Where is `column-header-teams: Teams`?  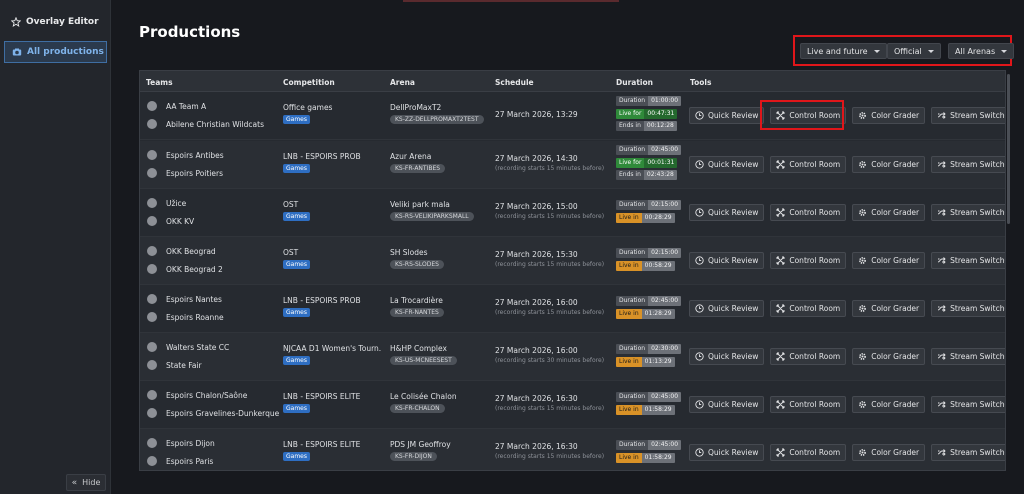 column-header-teams: Teams is located at coordinates (159, 82).